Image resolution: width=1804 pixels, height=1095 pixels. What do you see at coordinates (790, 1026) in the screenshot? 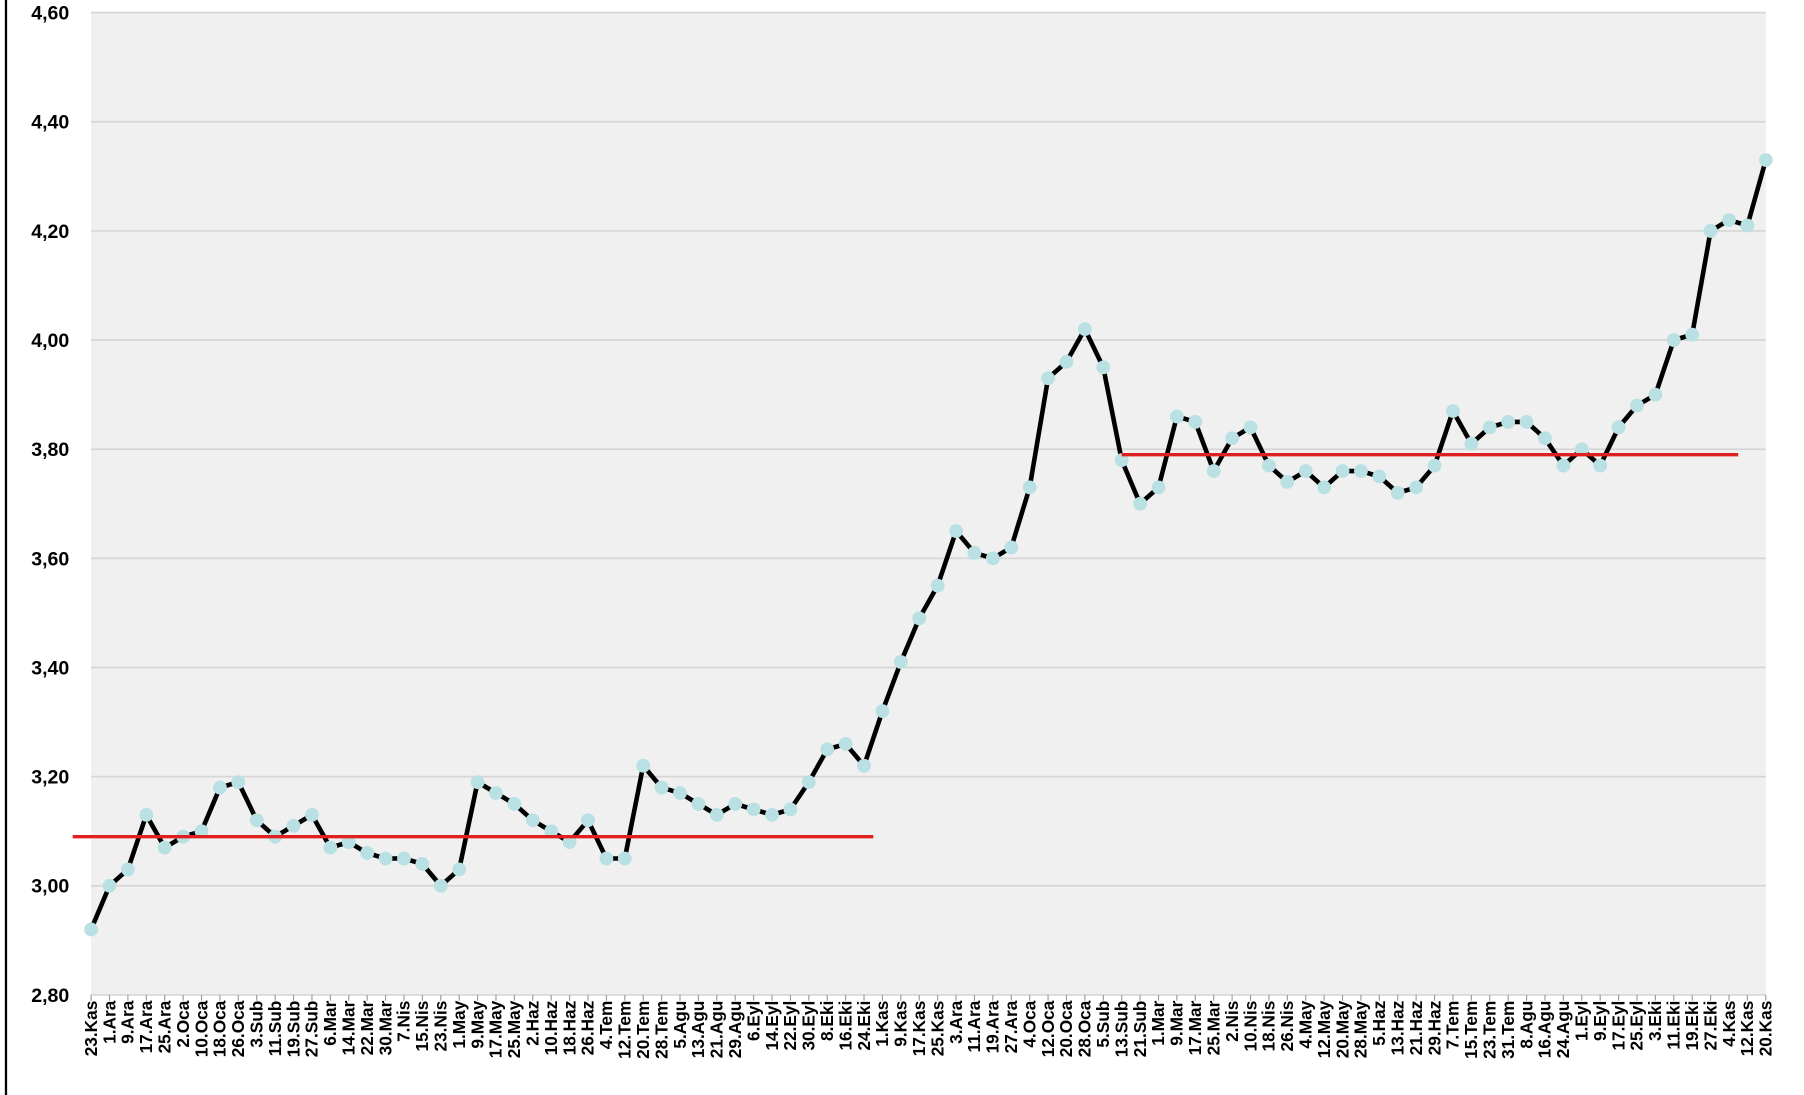
I see `x-tick-label: 22.Eyl` at bounding box center [790, 1026].